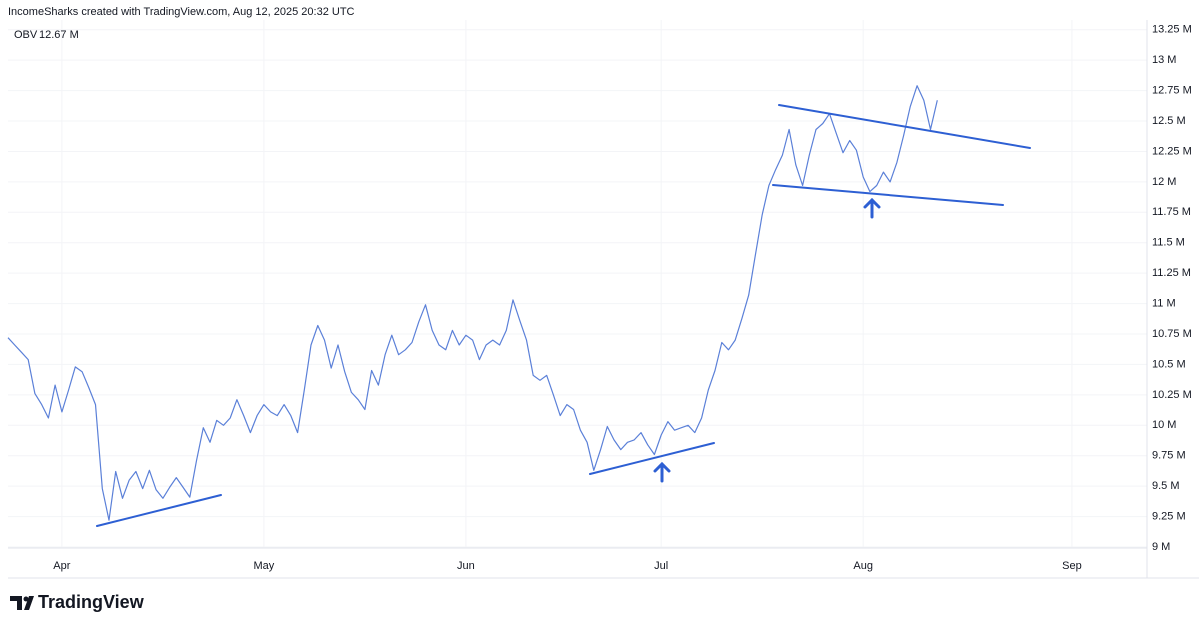 The height and width of the screenshot is (627, 1199). I want to click on x-tick-label: Jul, so click(661, 566).